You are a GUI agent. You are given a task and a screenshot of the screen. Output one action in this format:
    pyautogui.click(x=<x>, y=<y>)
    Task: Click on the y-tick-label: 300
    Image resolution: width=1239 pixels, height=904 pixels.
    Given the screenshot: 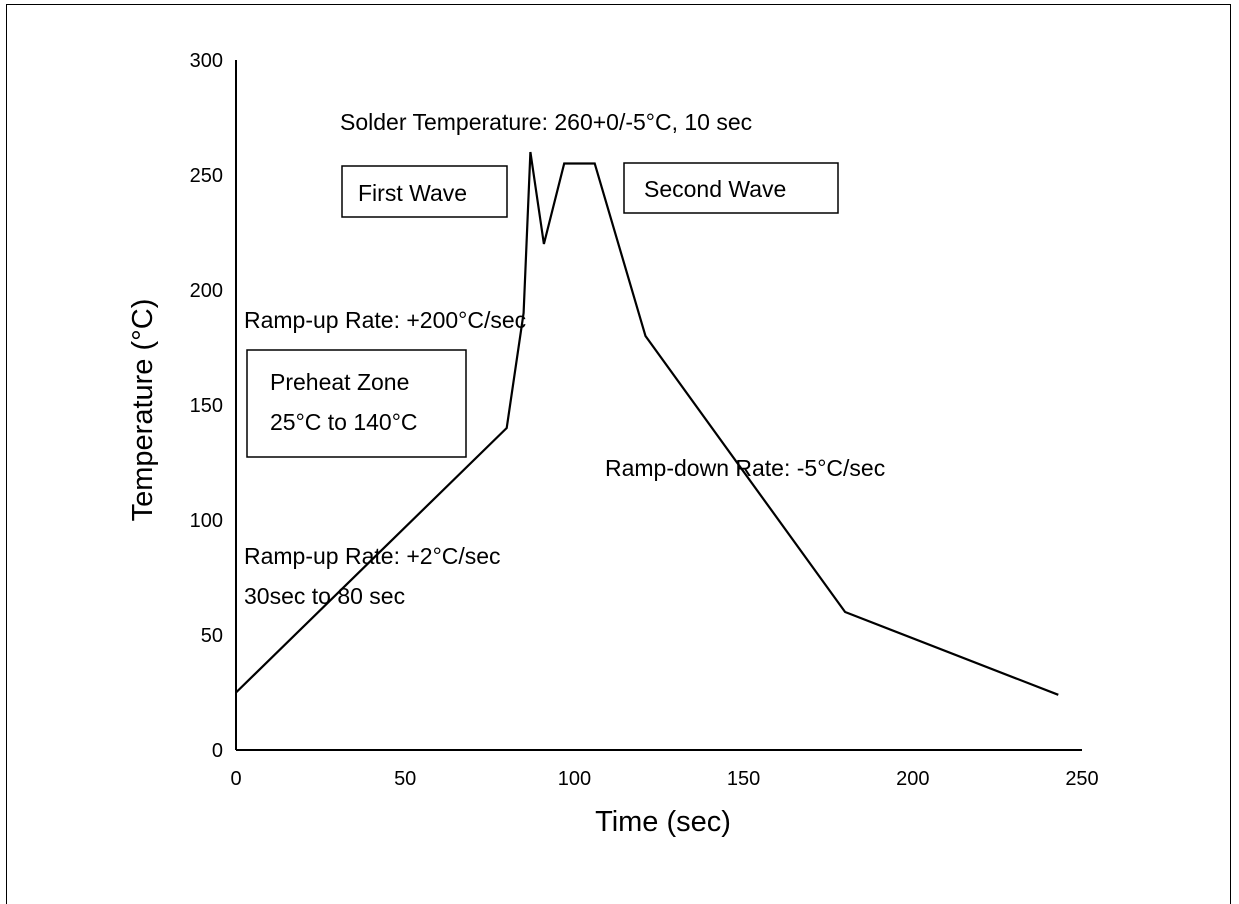 What is the action you would take?
    pyautogui.click(x=206, y=61)
    